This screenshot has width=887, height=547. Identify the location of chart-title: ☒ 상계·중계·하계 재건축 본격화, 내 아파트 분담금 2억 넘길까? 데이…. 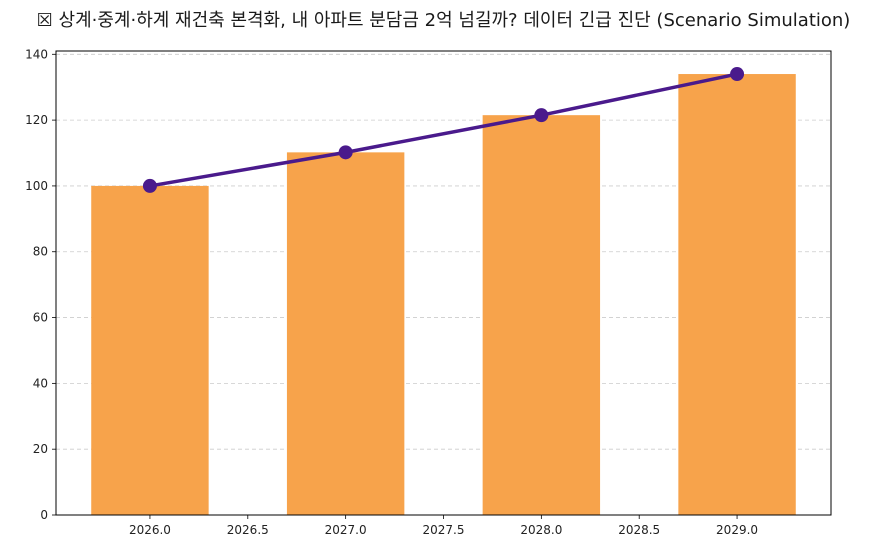
(443, 20).